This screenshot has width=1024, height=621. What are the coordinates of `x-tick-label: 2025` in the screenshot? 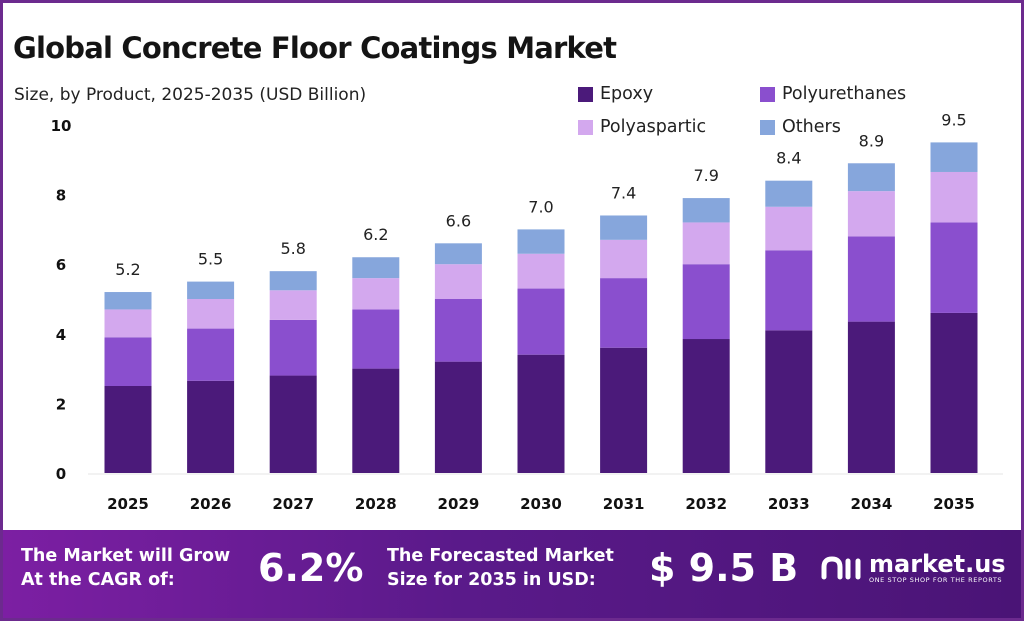 It's located at (128, 504).